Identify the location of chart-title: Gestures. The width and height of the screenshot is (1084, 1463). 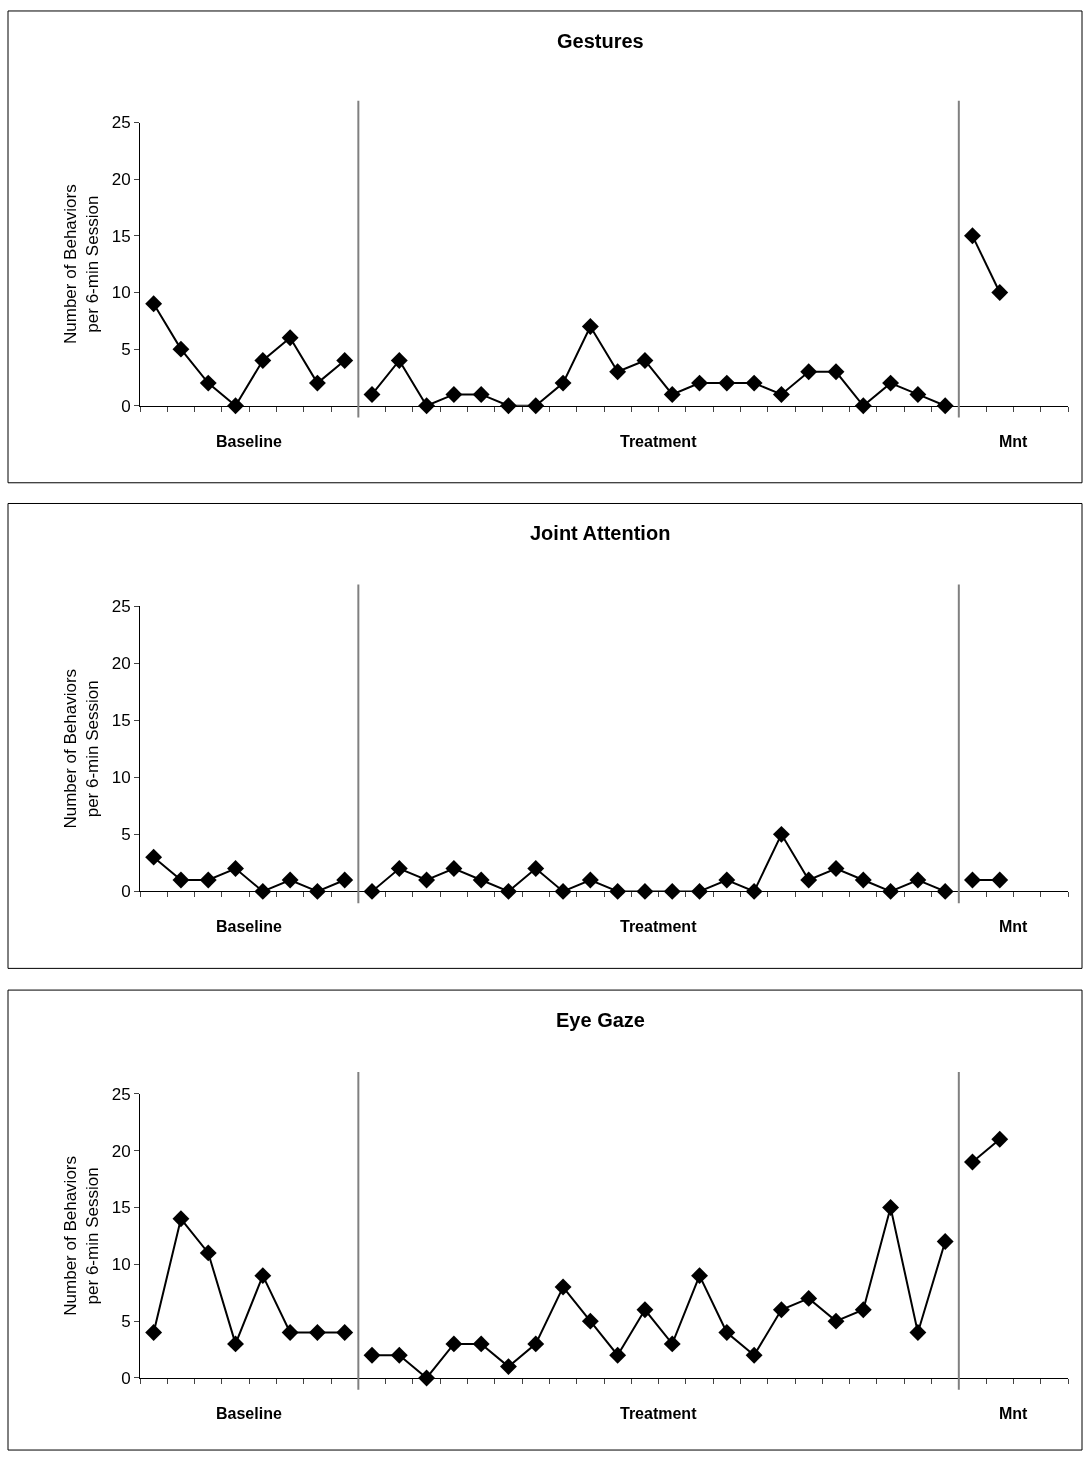
(600, 41).